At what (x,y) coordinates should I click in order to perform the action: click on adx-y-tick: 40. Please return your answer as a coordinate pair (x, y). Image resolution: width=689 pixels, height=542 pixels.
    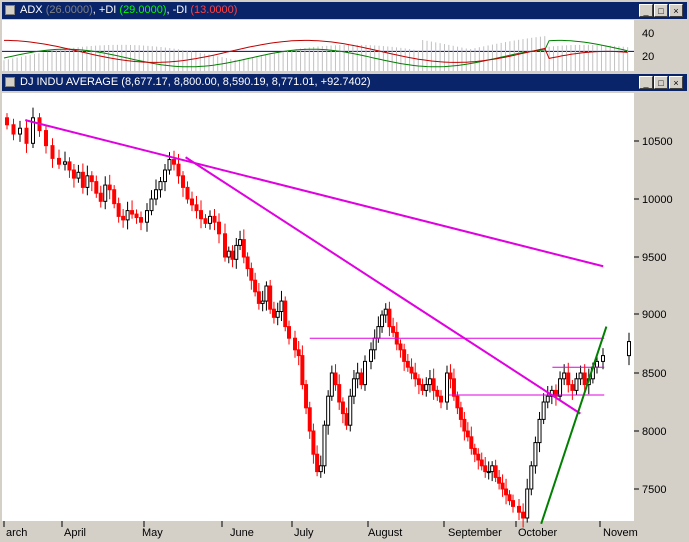
    Looking at the image, I should click on (648, 34).